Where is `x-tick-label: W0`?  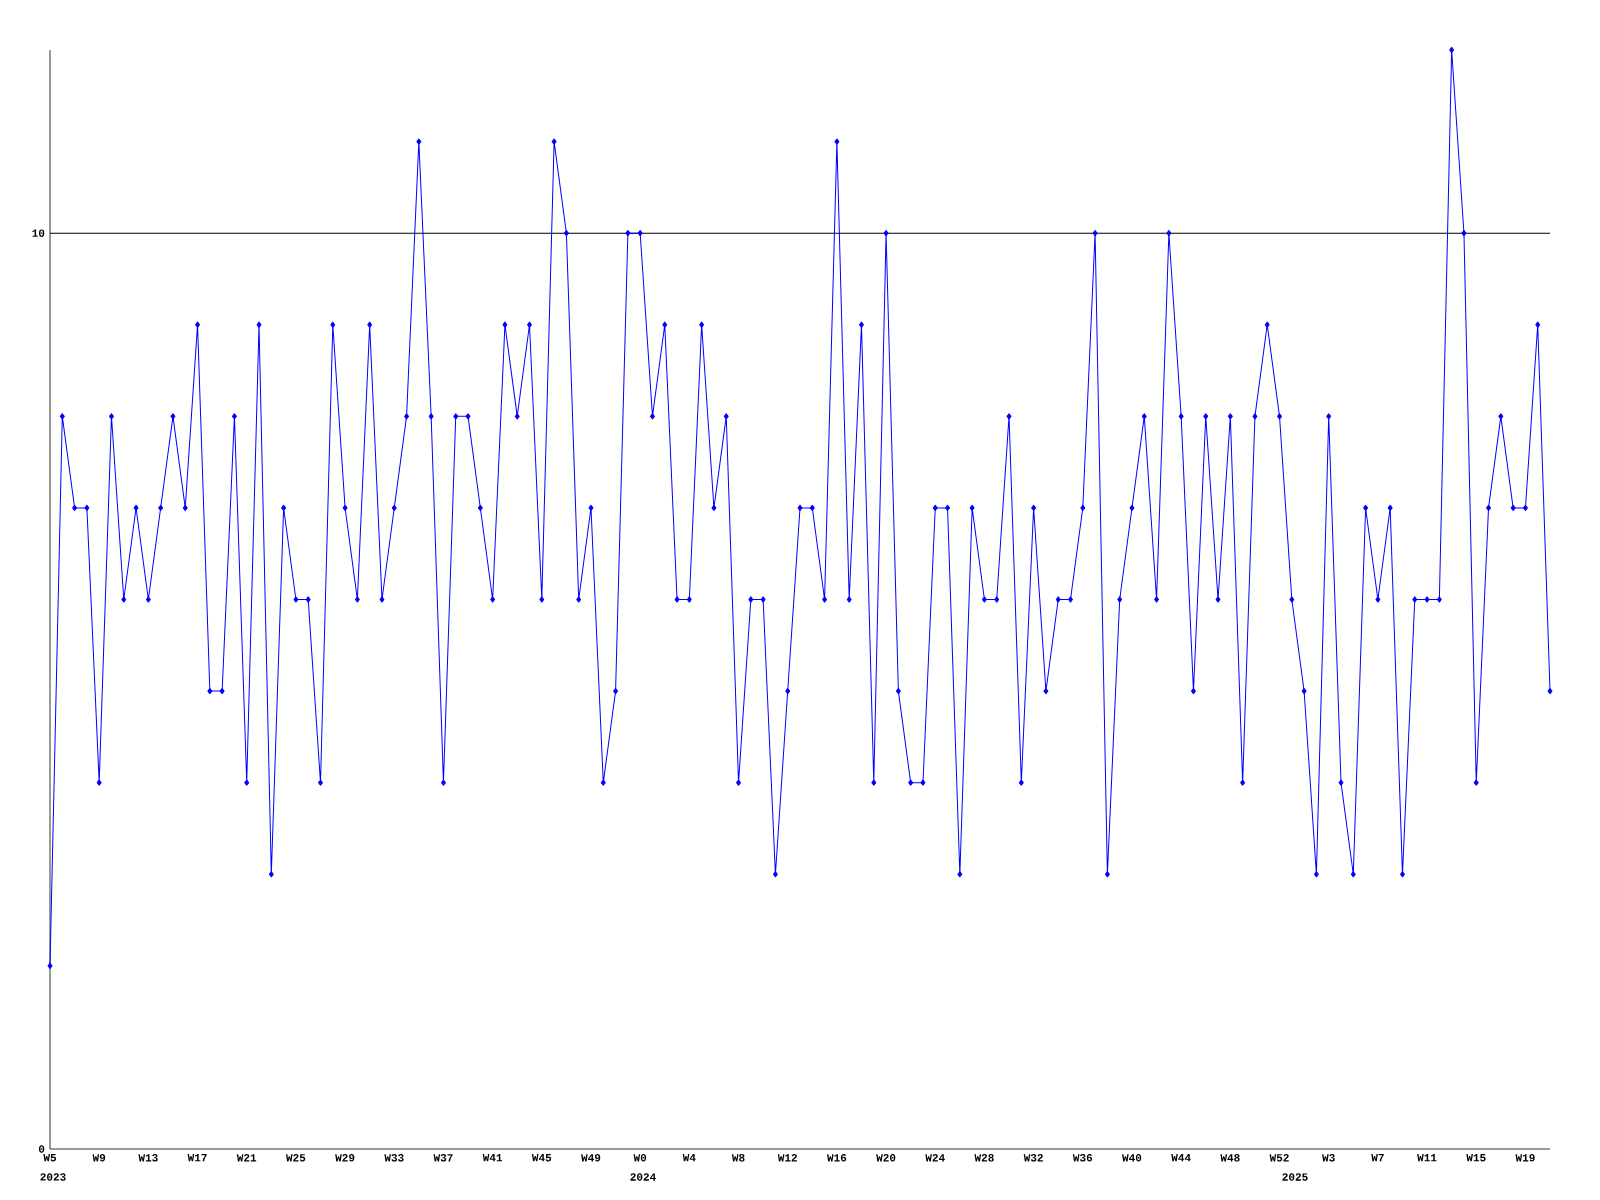
x-tick-label: W0 is located at coordinates (640, 1158).